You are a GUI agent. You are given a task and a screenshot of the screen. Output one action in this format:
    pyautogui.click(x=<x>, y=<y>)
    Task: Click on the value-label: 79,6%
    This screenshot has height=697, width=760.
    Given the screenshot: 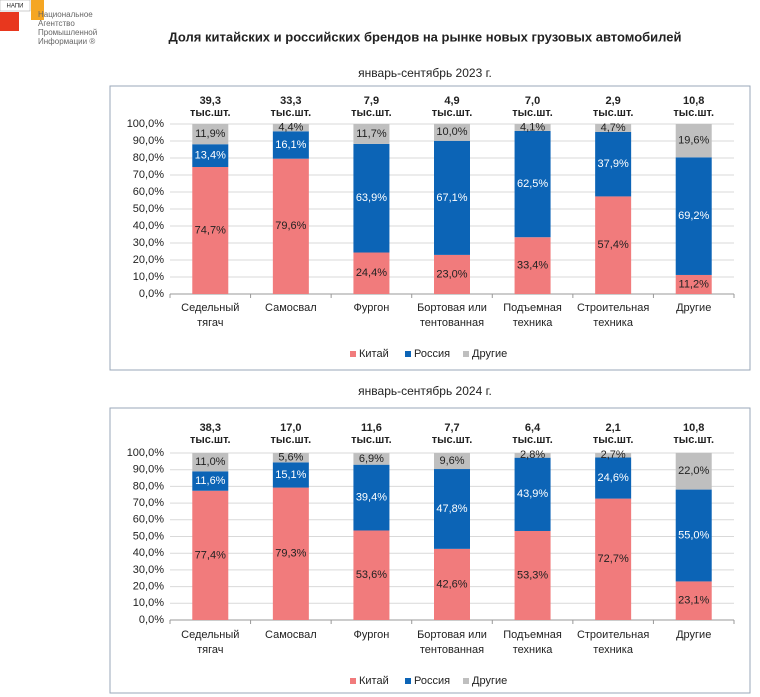 What is the action you would take?
    pyautogui.click(x=290, y=226)
    